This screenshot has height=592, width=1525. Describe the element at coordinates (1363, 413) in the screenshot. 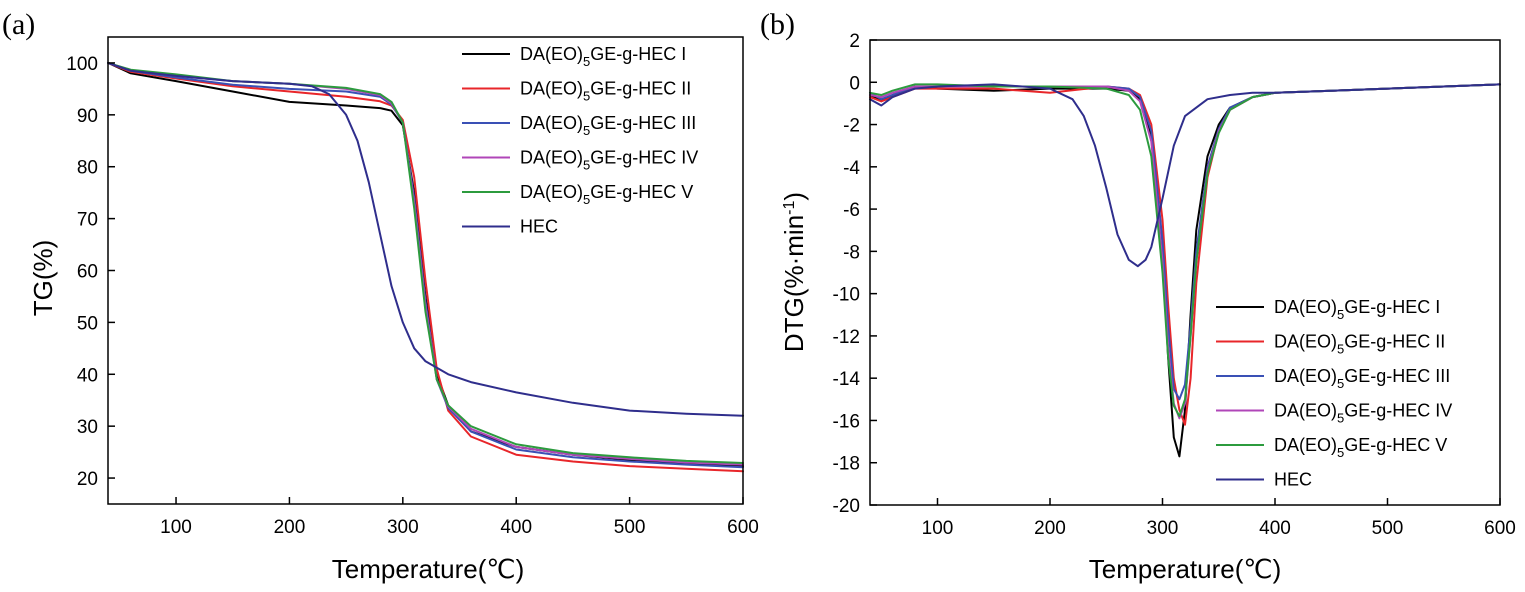

I see `b-legend-label-4: DA(EO)5GE-g-HEC IV` at that location.